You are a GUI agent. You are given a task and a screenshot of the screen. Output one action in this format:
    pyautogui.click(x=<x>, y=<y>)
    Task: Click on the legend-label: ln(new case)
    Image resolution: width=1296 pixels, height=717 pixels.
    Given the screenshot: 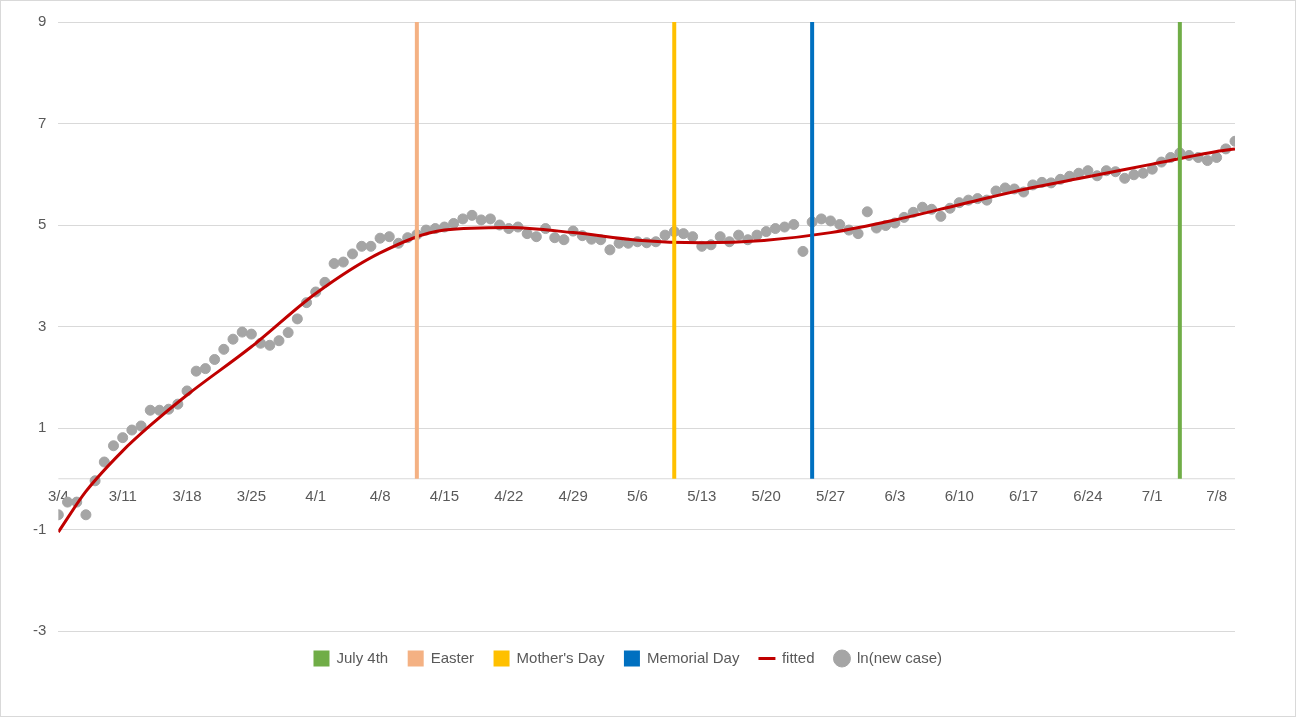 What is the action you would take?
    pyautogui.click(x=899, y=657)
    